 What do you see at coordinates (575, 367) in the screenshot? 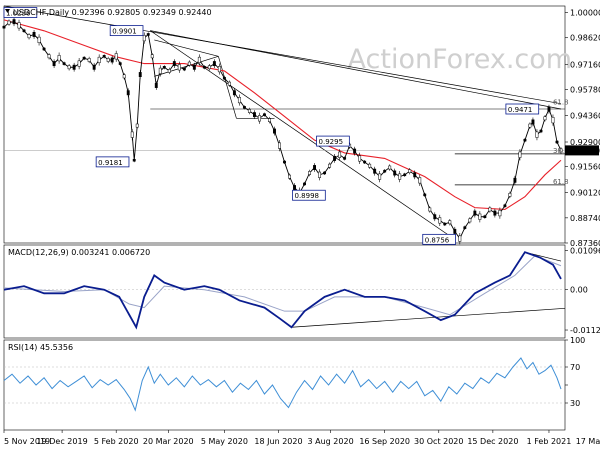
I see `rsi-tick-label: 70` at bounding box center [575, 367].